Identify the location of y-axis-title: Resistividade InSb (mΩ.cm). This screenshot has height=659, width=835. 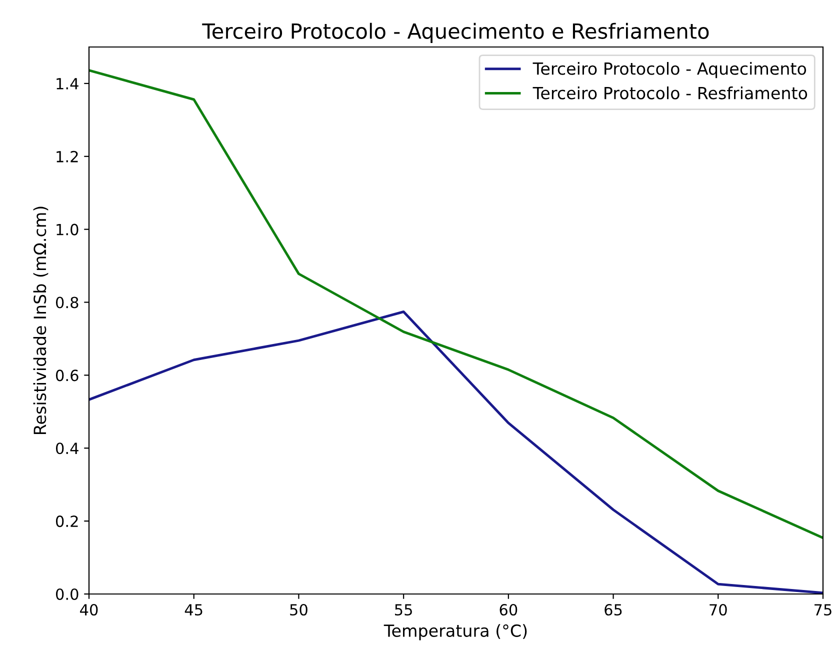
(40, 320).